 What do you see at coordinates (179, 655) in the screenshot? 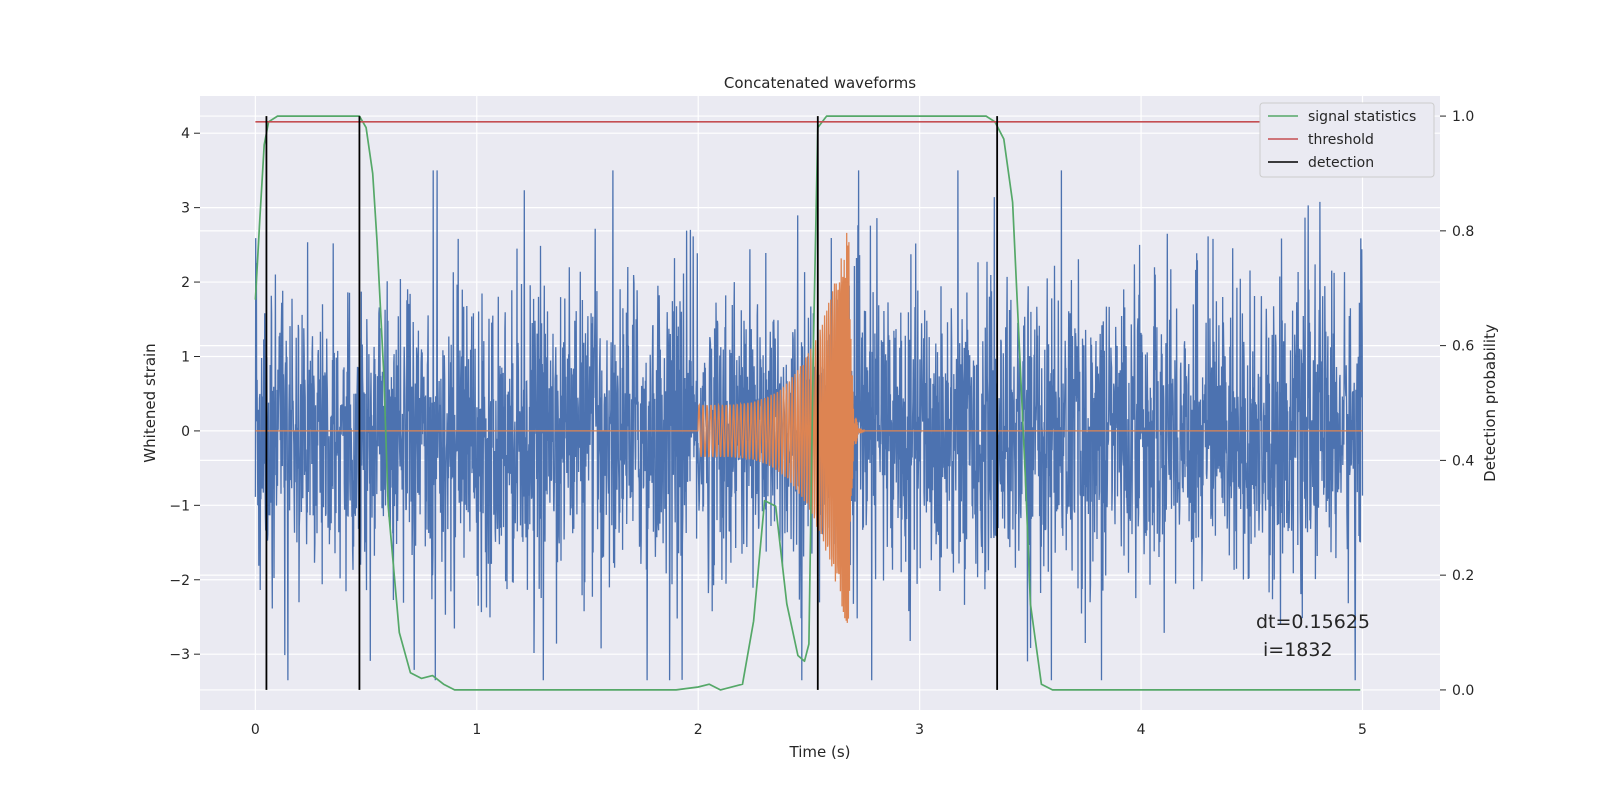
I see `y-tick-label: −3` at bounding box center [179, 655].